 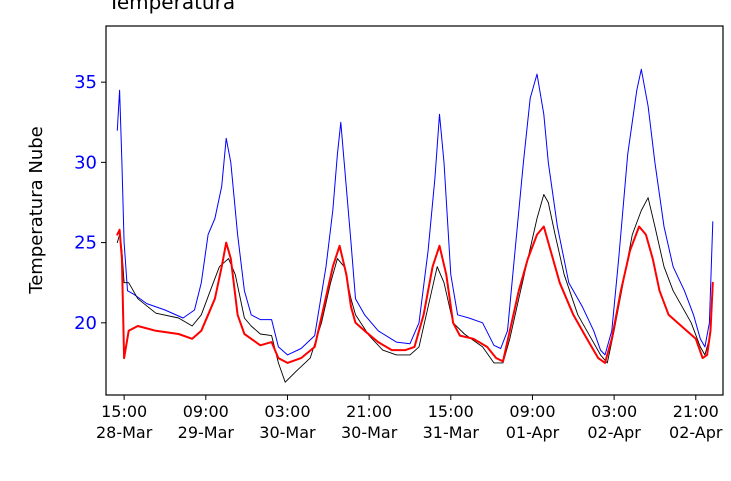 I want to click on x-tick-date-label: 28-Mar, so click(x=124, y=432).